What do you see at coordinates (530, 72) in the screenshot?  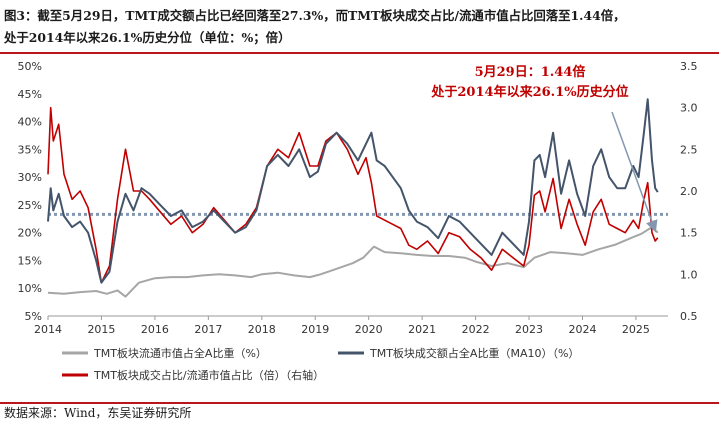 I see `annotation-line-1: 5月29日：1.44倍` at bounding box center [530, 72].